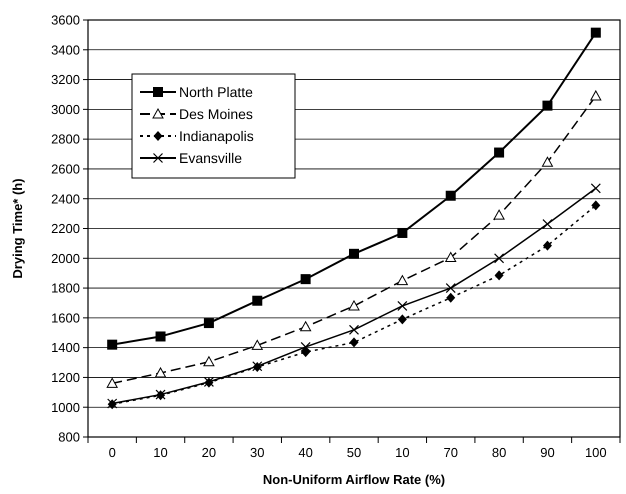 The image size is (626, 494). Describe the element at coordinates (354, 452) in the screenshot. I see `x-tick-label: 50` at that location.